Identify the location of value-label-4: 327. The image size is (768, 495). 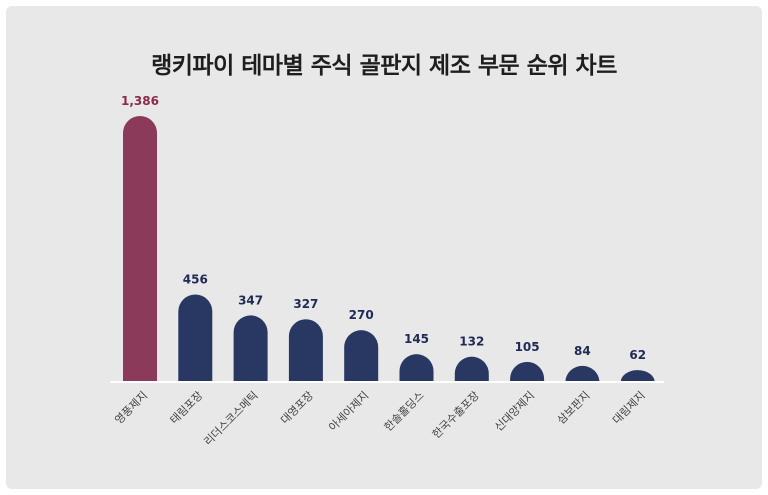
(305, 304).